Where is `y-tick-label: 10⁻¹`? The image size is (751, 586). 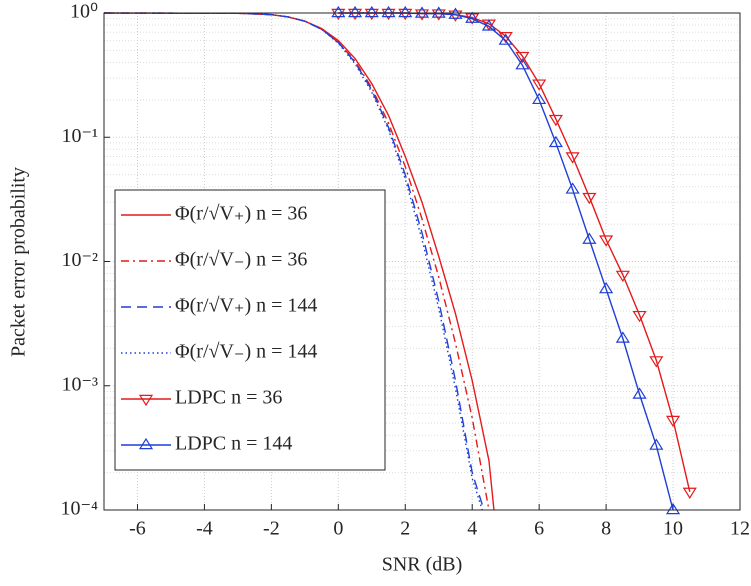 y-tick-label: 10⁻¹ is located at coordinates (79, 136).